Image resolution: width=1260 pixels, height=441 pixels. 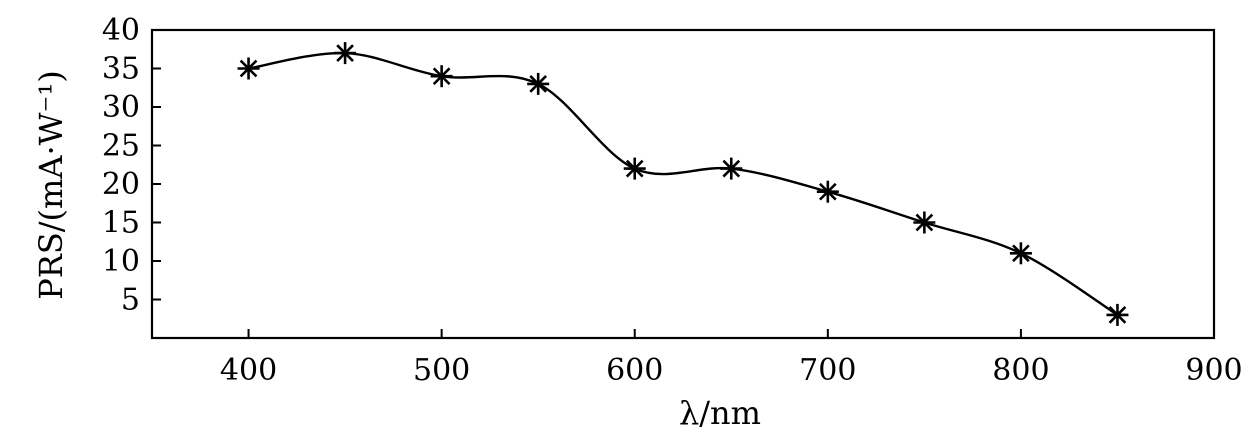 What do you see at coordinates (441, 370) in the screenshot?
I see `x-tick-label: 500` at bounding box center [441, 370].